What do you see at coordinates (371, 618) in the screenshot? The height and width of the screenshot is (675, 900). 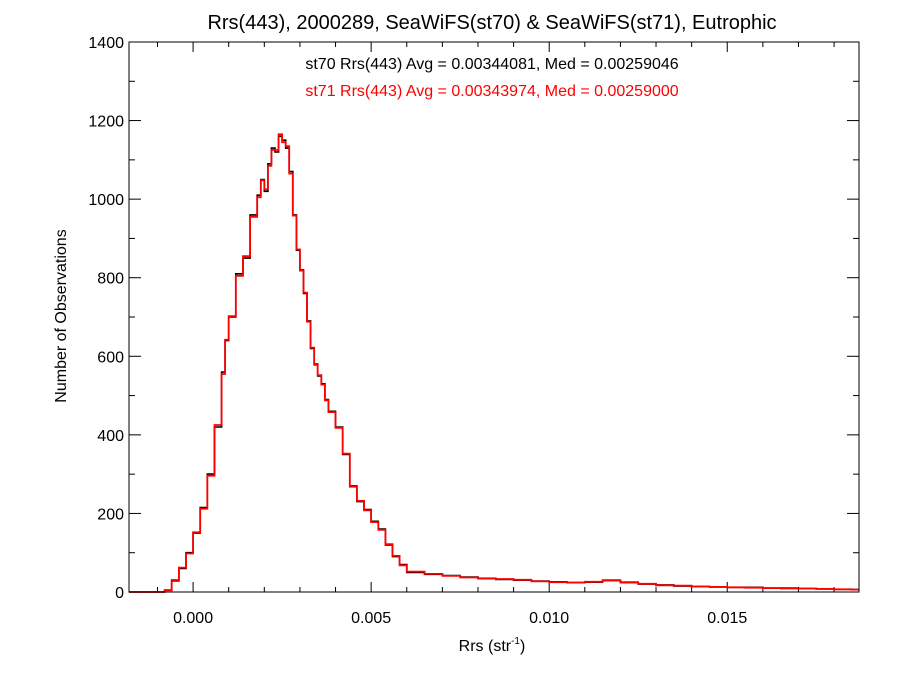 I see `x-tick-label: 0.005` at bounding box center [371, 618].